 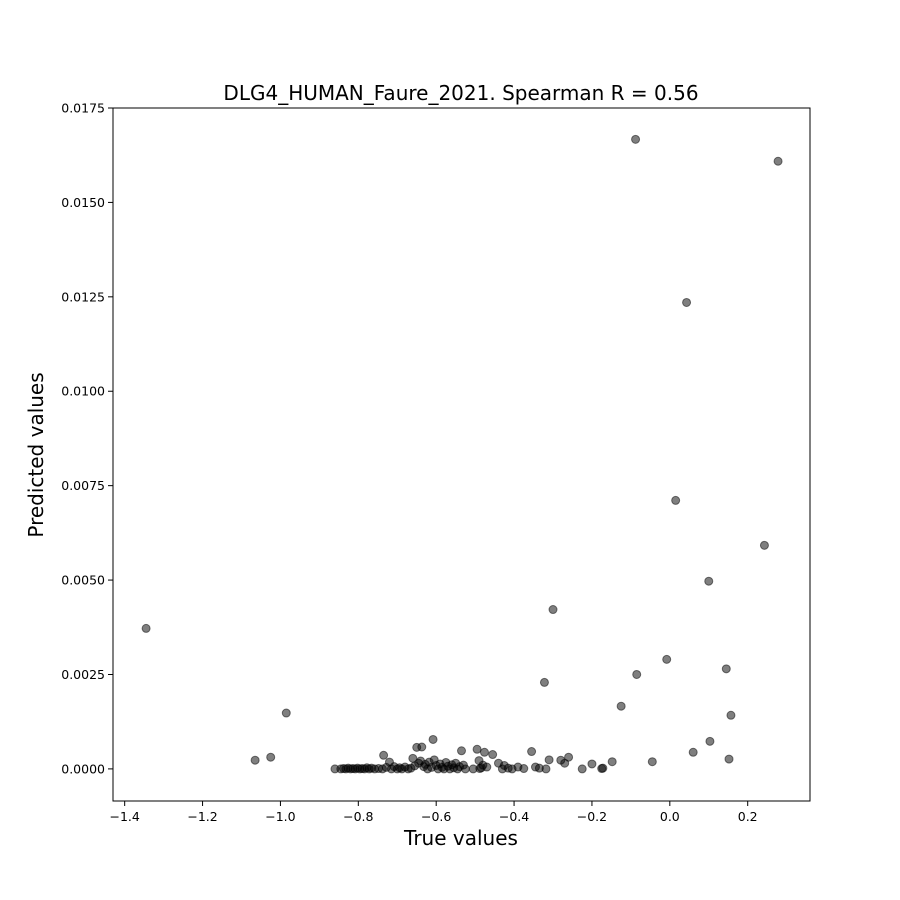 What do you see at coordinates (83, 296) in the screenshot?
I see `y-tick-label: 0.0125` at bounding box center [83, 296].